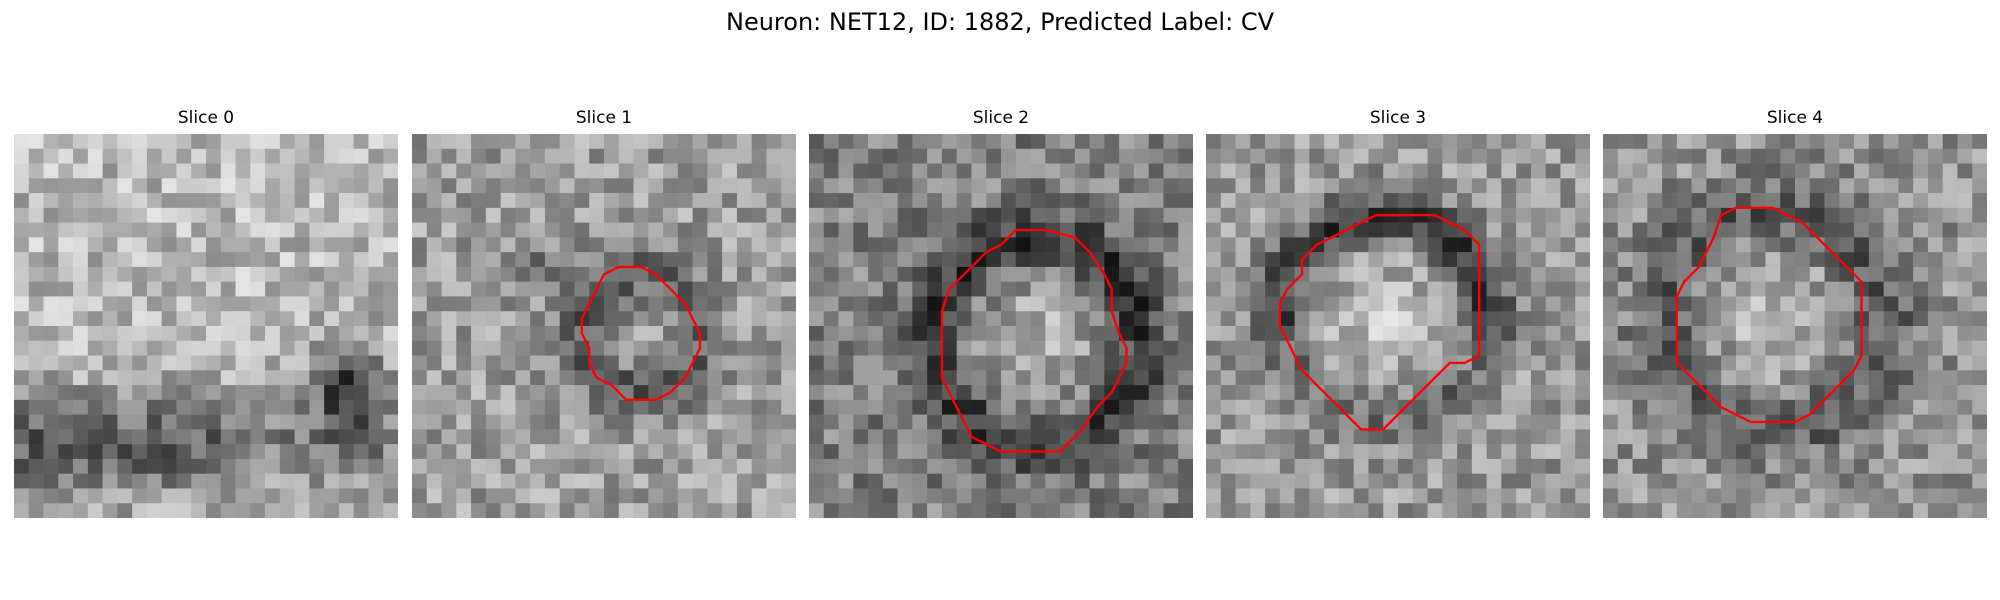 This screenshot has height=600, width=2000. What do you see at coordinates (1001, 118) in the screenshot?
I see `panel-title: Slice 2` at bounding box center [1001, 118].